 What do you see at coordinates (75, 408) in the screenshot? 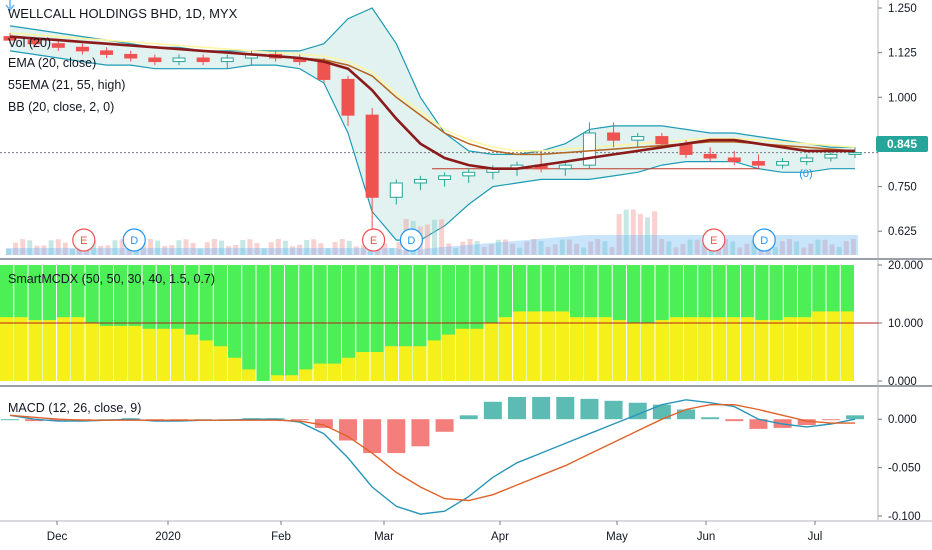
I see `macd-label: MACD (12, 26, close, 9)` at bounding box center [75, 408].